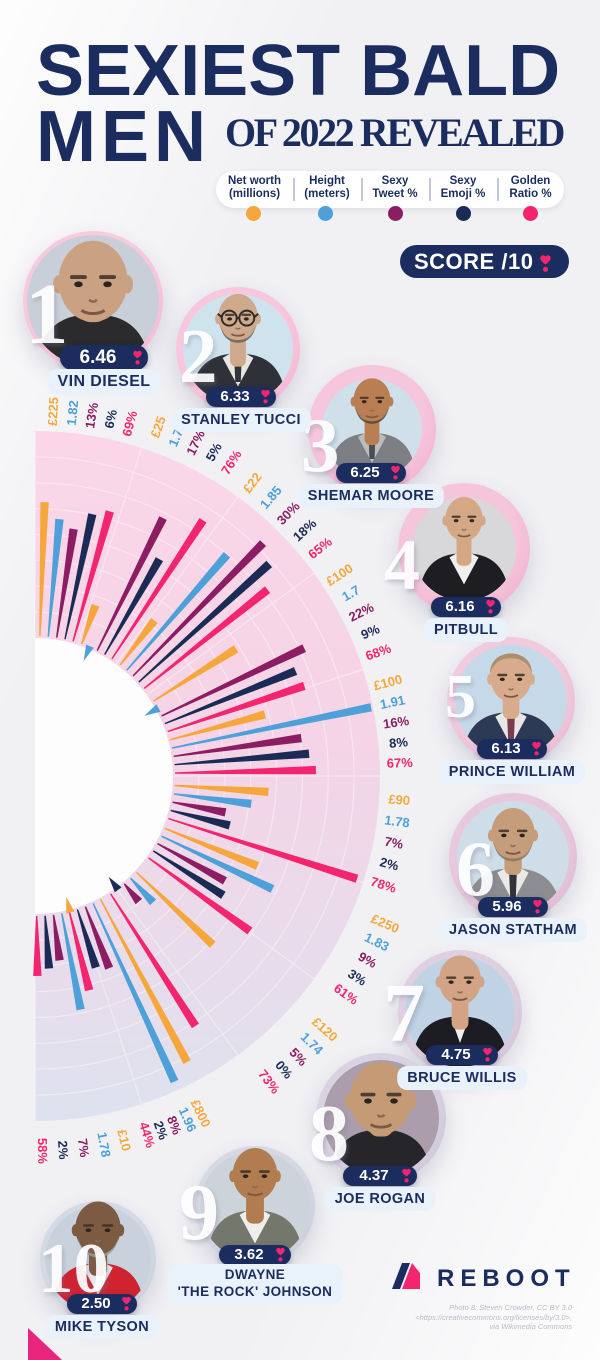 Image resolution: width=600 pixels, height=1360 pixels. What do you see at coordinates (214, 452) in the screenshot?
I see `svg-text: 5%` at bounding box center [214, 452].